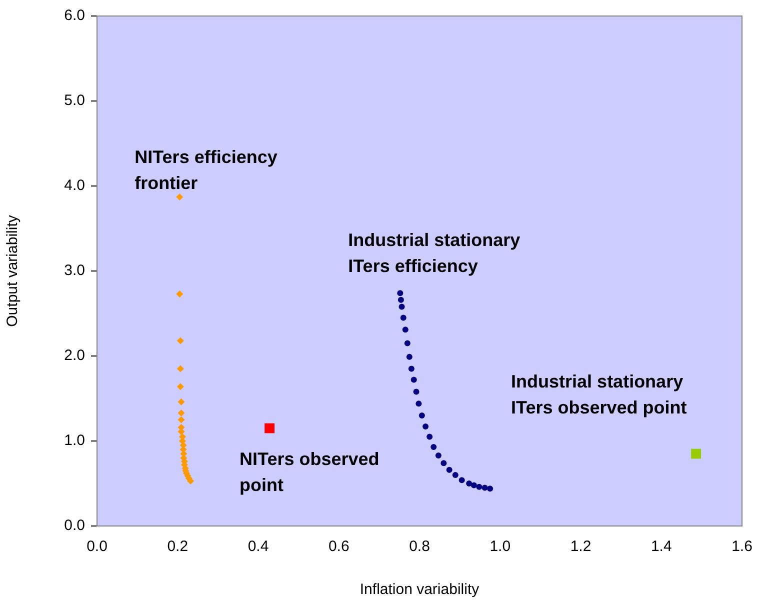 The width and height of the screenshot is (760, 603). I want to click on y-tick-label: 5.0, so click(74, 101).